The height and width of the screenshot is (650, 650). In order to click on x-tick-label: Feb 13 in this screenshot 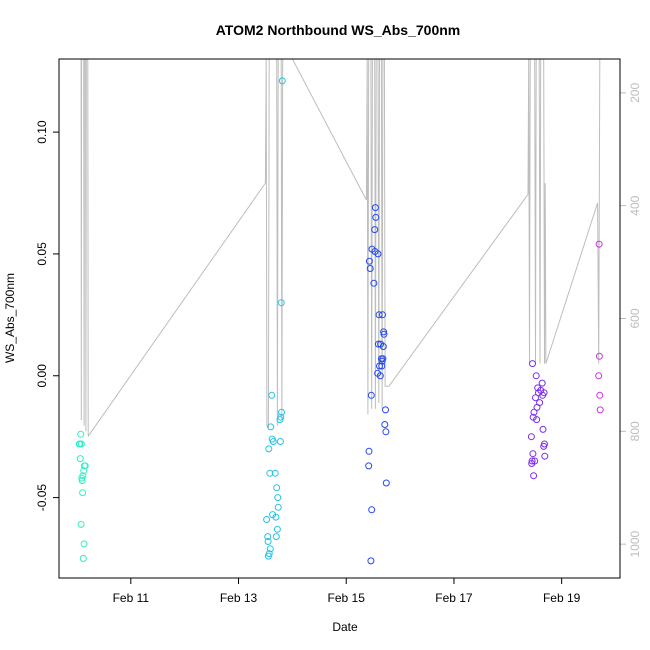, I will do `click(239, 598)`.